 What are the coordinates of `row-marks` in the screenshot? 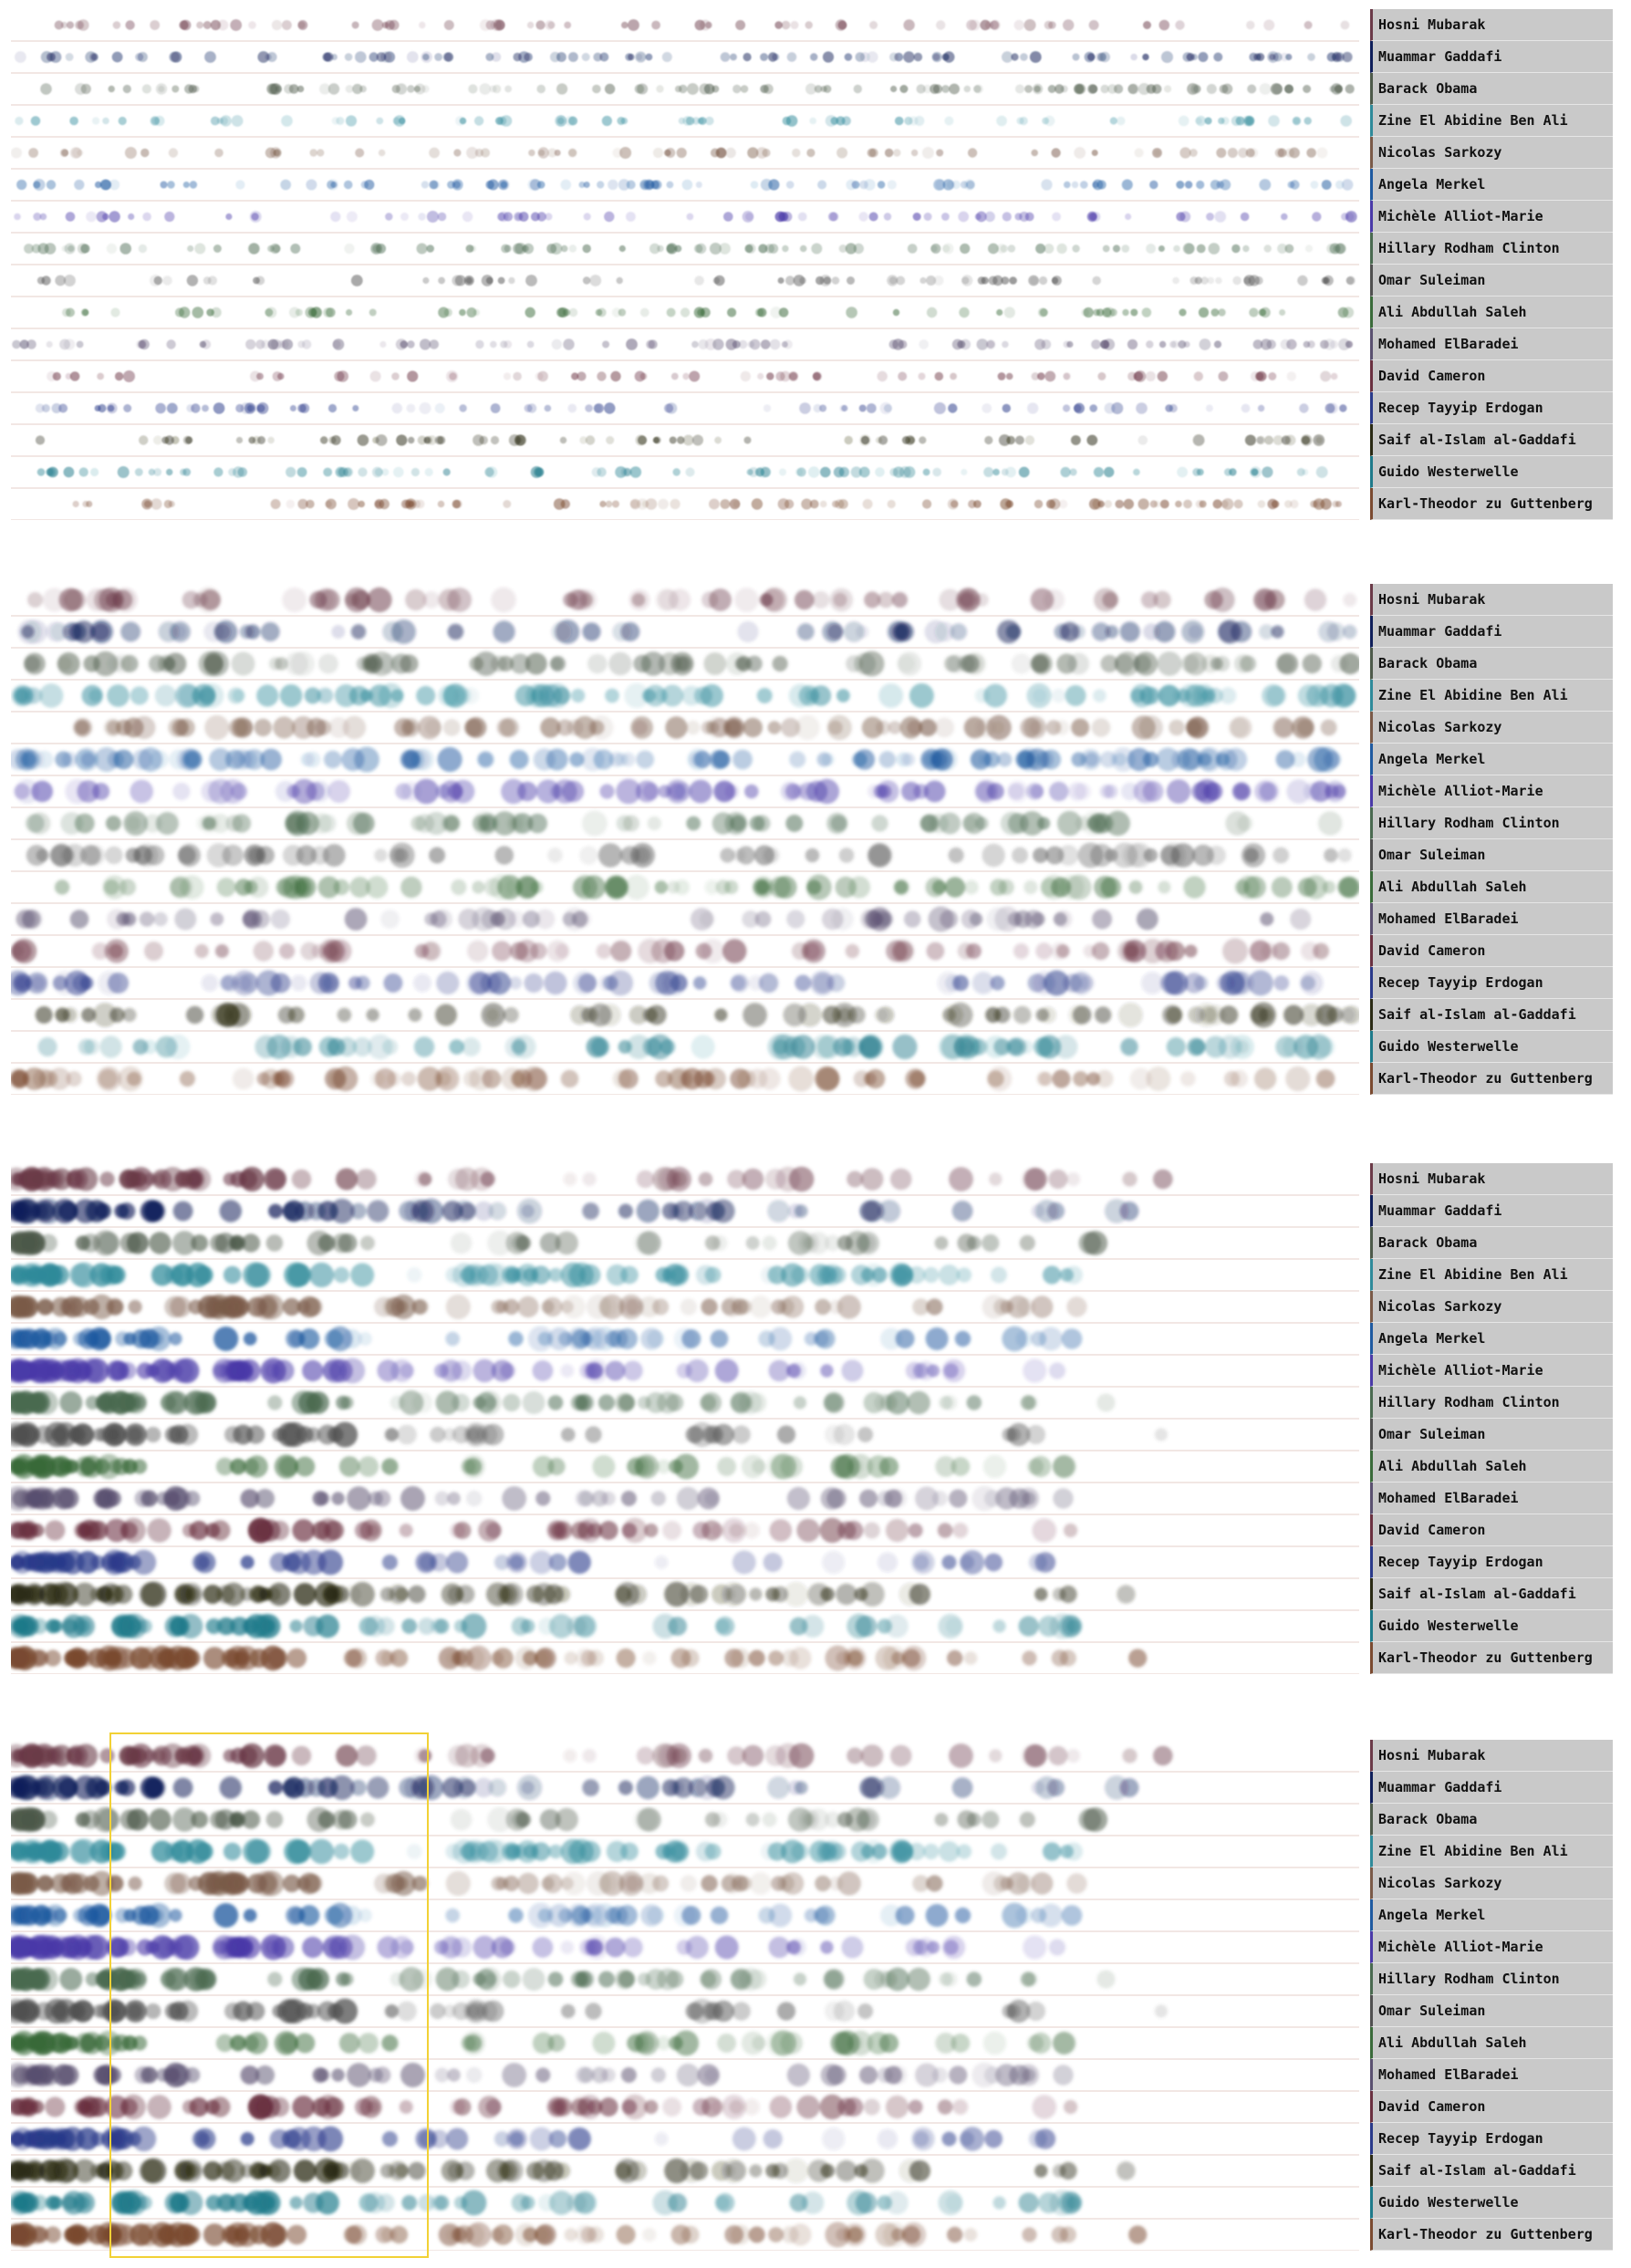 It's located at (544, 2107).